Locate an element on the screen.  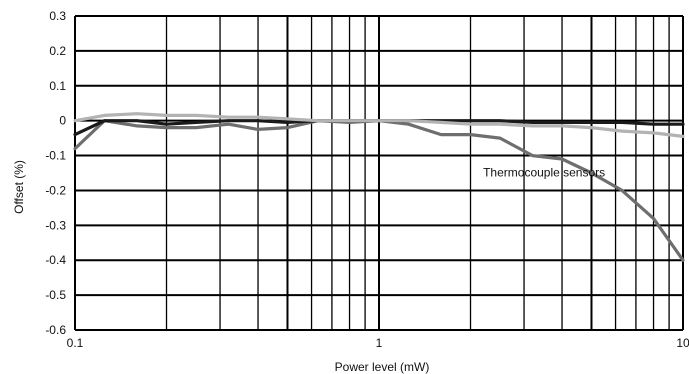
y-tick-label: -0.4 is located at coordinates (55, 260).